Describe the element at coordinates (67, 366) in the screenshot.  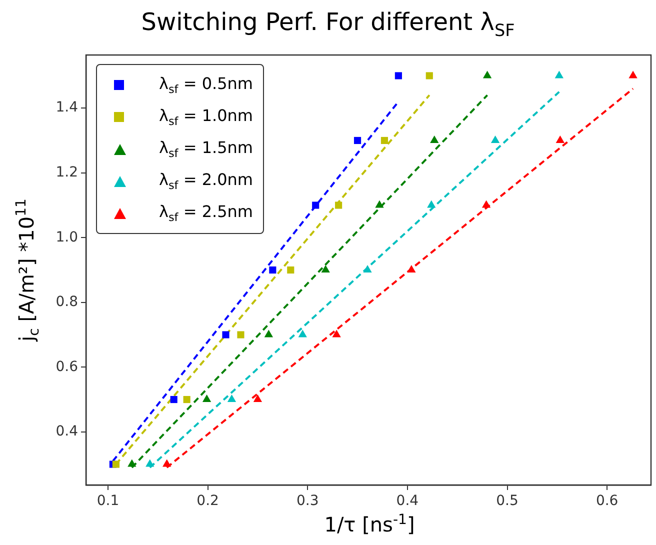
I see `y-tick-label: 0.6` at that location.